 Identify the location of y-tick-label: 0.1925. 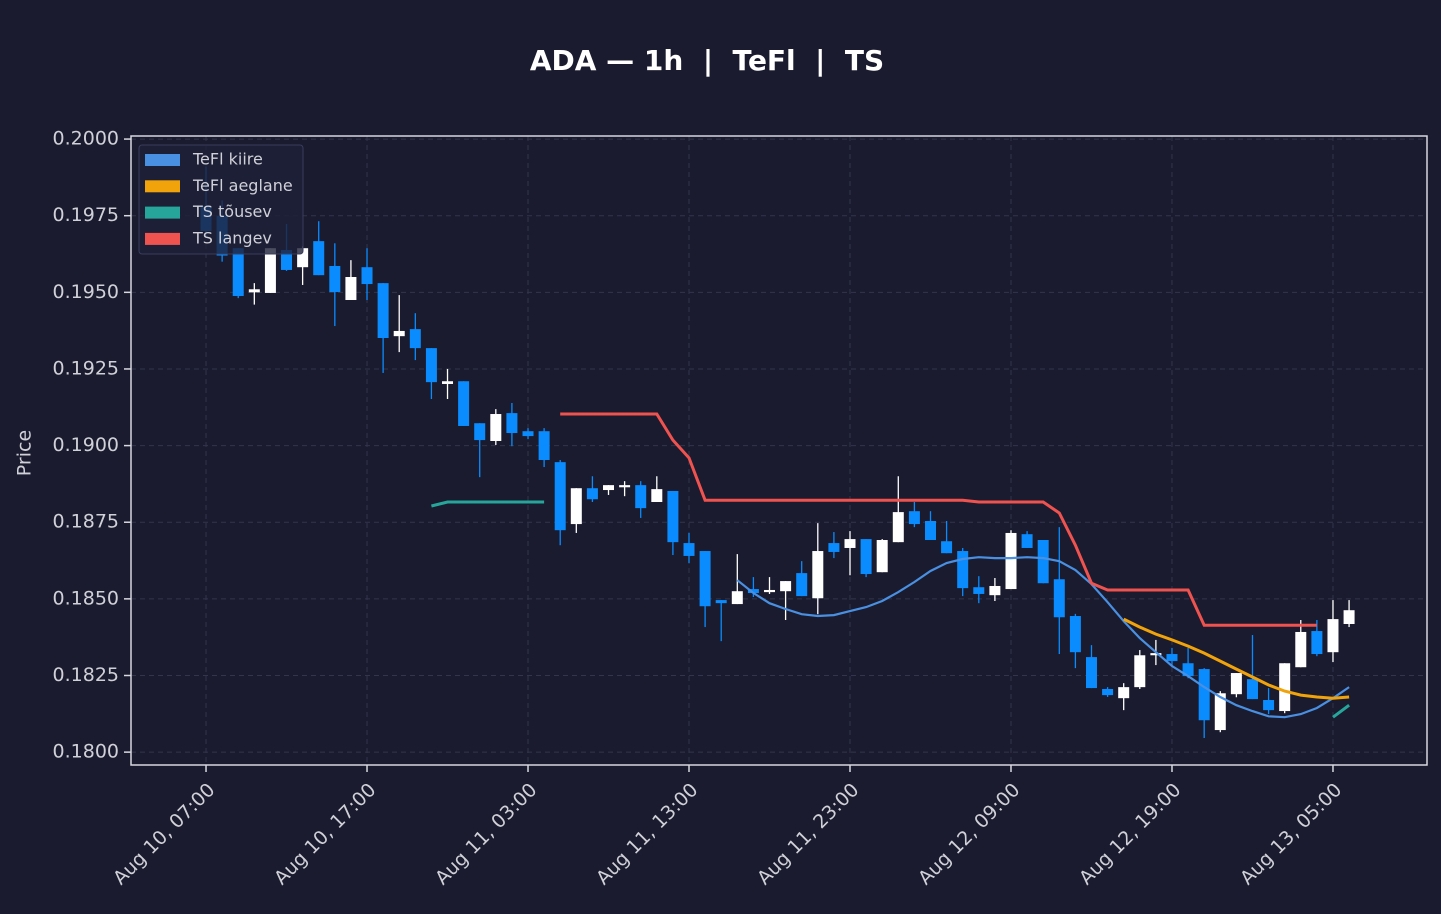
(86, 368).